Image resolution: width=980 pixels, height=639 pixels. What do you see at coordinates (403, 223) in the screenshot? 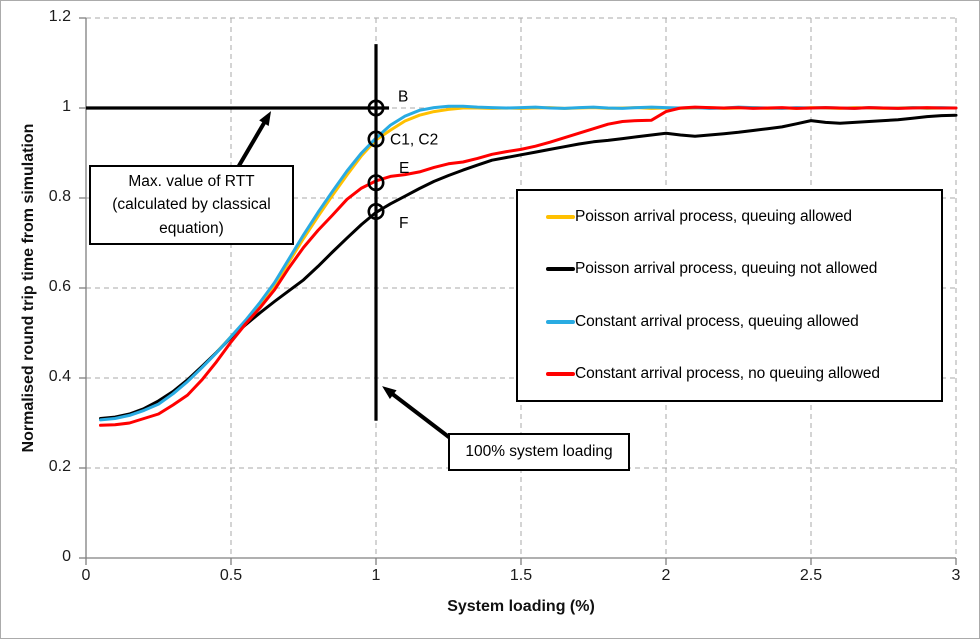
I see `marker-label-F: F` at bounding box center [403, 223].